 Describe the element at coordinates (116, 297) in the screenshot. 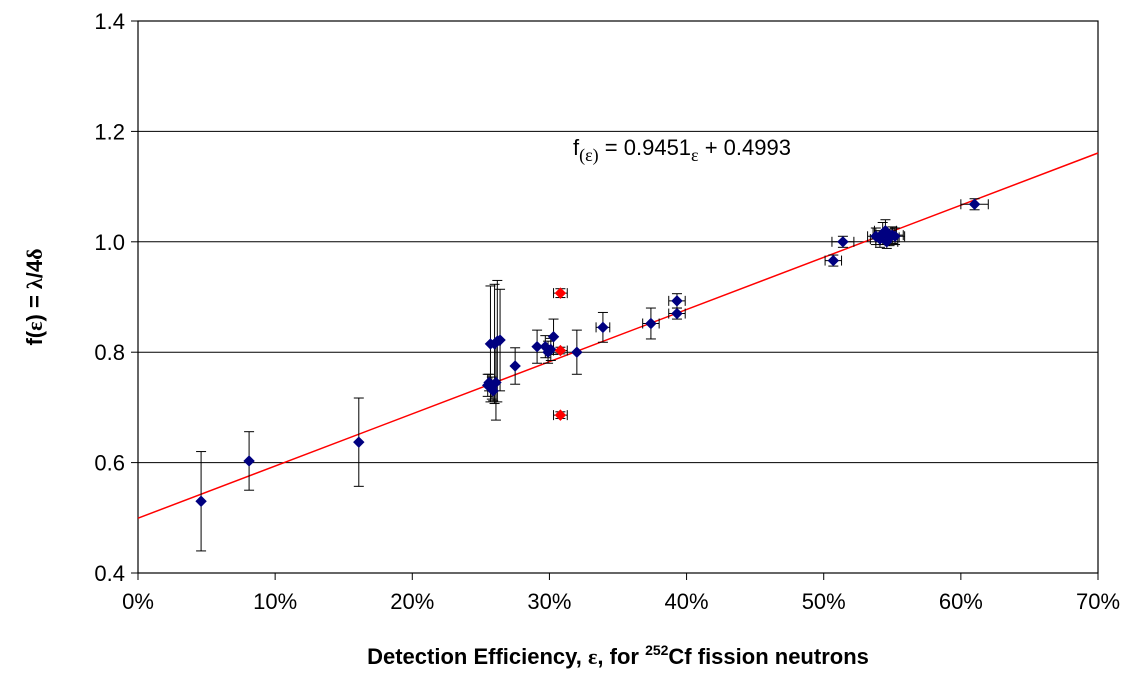

I see `y-axis-ticks: 0.4 0.6 0.8 1.0 1.2 1.4` at that location.